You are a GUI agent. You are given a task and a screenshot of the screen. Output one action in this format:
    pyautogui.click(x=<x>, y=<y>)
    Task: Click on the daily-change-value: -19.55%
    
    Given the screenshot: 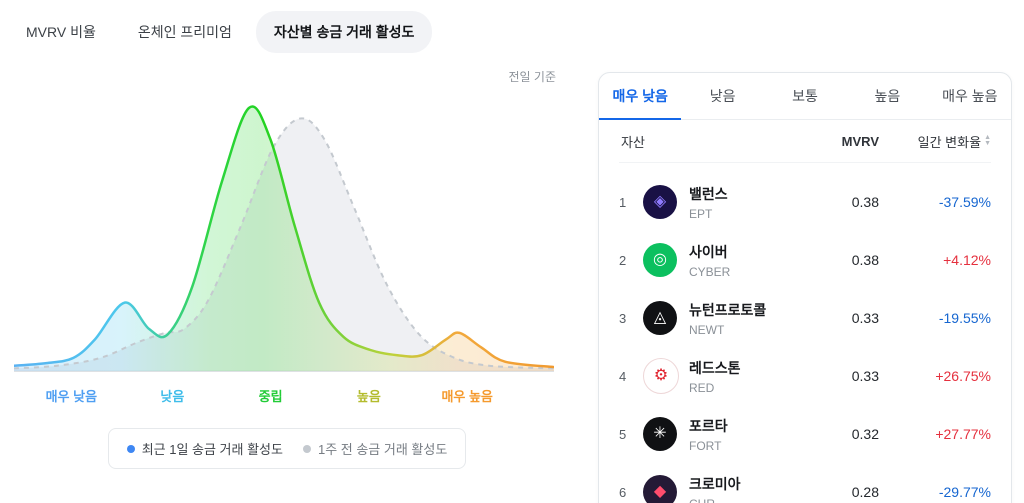 What is the action you would take?
    pyautogui.click(x=964, y=318)
    